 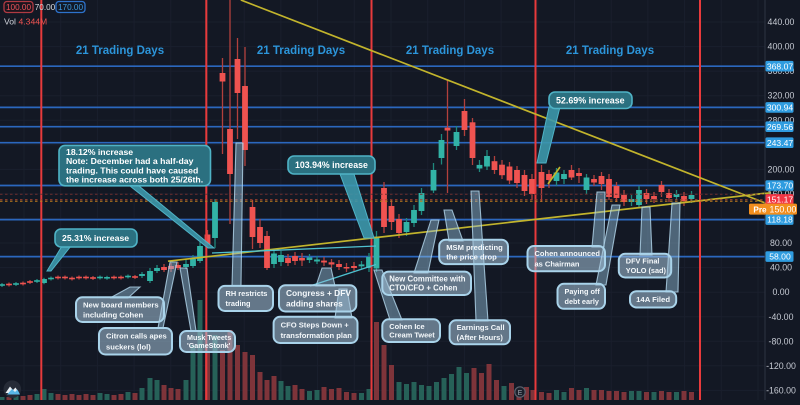 What do you see at coordinates (780, 200) in the screenshot?
I see `svg-text: 151.17` at bounding box center [780, 200].